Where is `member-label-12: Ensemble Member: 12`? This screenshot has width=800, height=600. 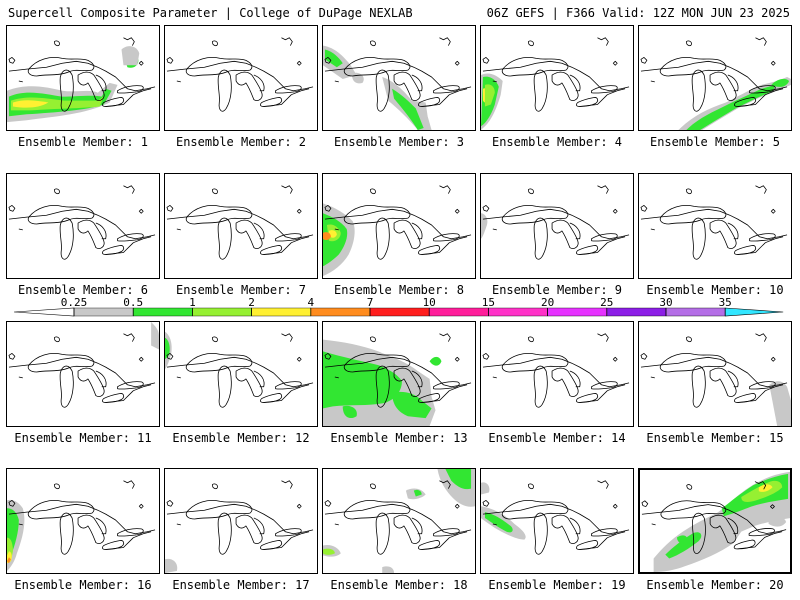
member-label-12: Ensemble Member: 12 is located at coordinates (241, 438).